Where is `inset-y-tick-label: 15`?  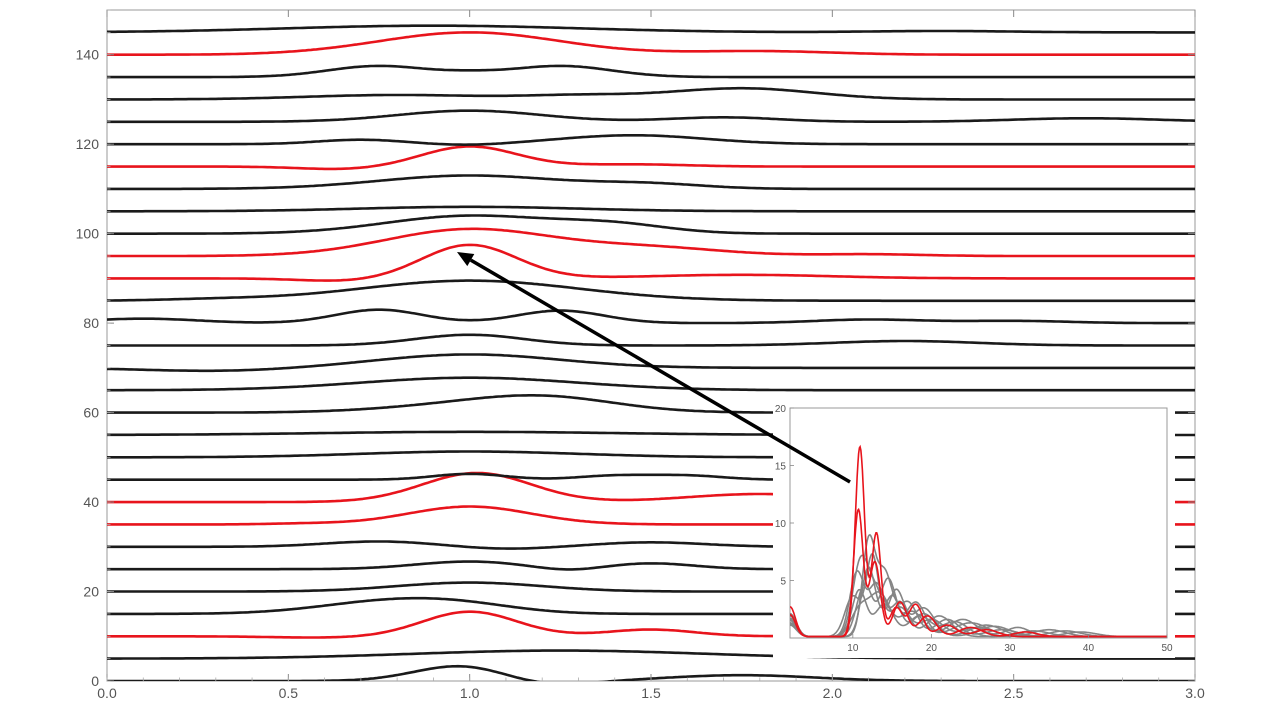 inset-y-tick-label: 15 is located at coordinates (781, 467).